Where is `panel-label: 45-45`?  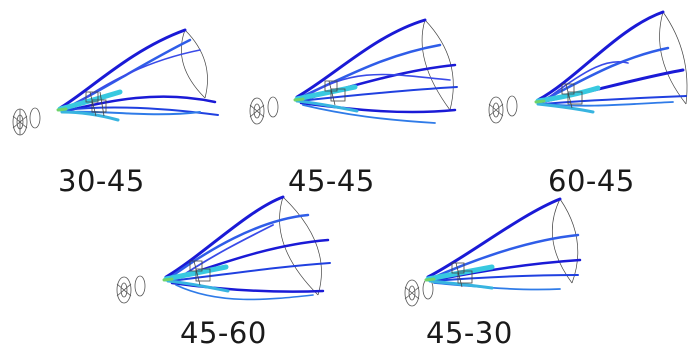 panel-label: 45-45 is located at coordinates (331, 181).